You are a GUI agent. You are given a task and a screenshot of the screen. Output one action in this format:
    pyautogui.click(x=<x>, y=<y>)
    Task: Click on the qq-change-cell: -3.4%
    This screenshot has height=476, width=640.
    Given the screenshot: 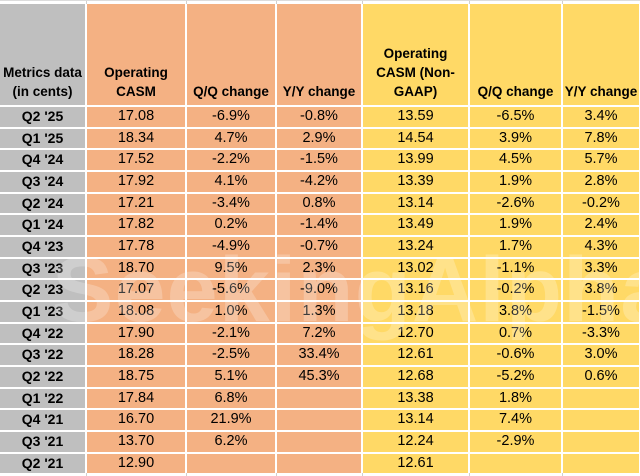 What is the action you would take?
    pyautogui.click(x=231, y=203)
    